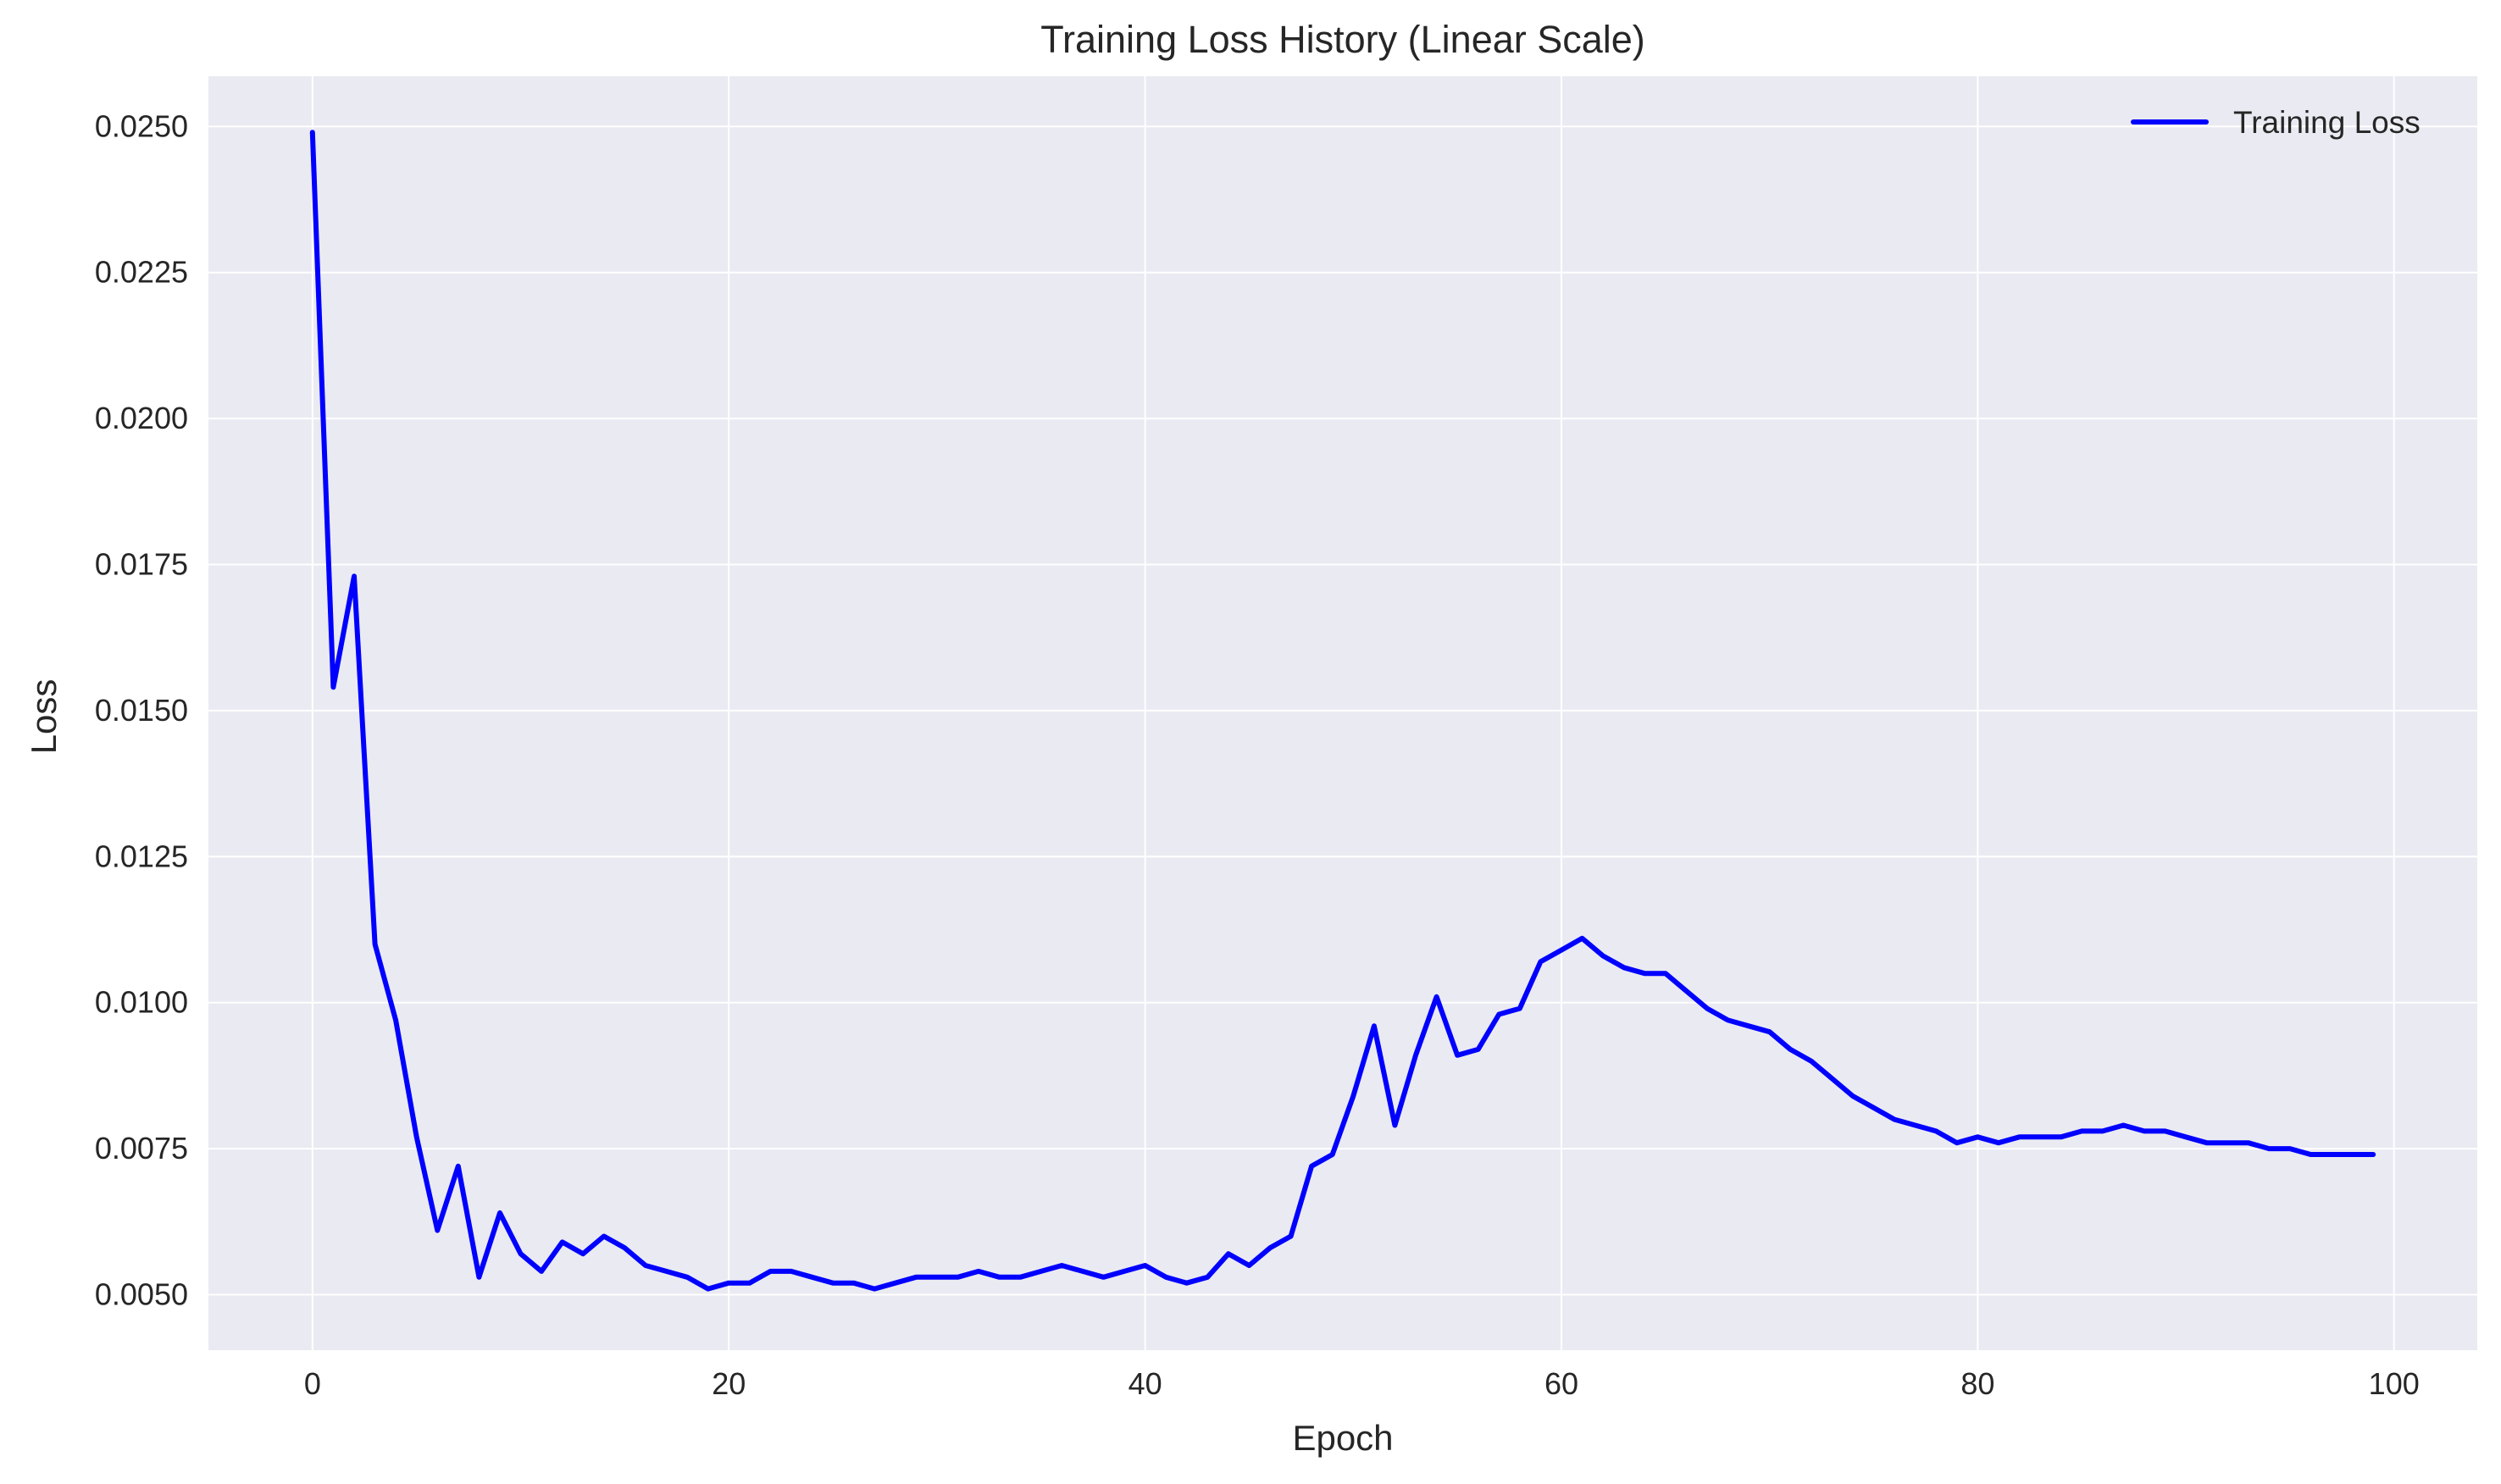 This screenshot has height=1484, width=2501. What do you see at coordinates (1977, 1383) in the screenshot?
I see `x-tick-label: 80` at bounding box center [1977, 1383].